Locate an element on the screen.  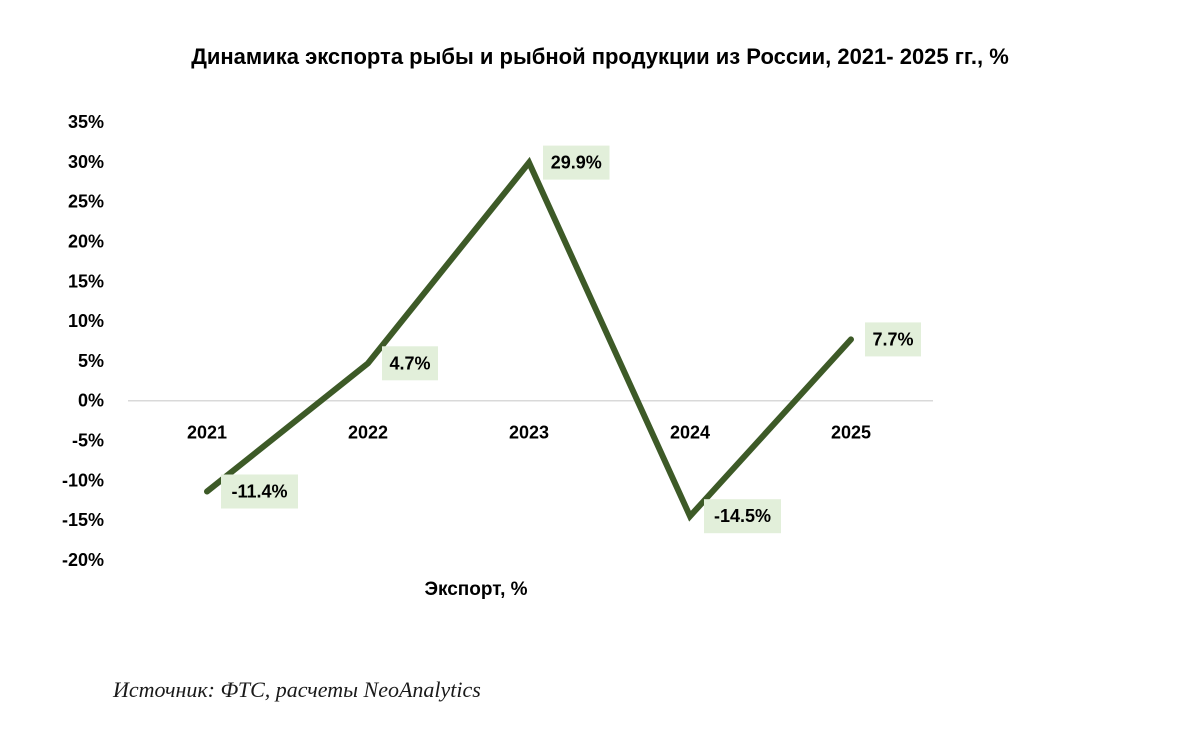
data-label: 7.7% is located at coordinates (892, 339).